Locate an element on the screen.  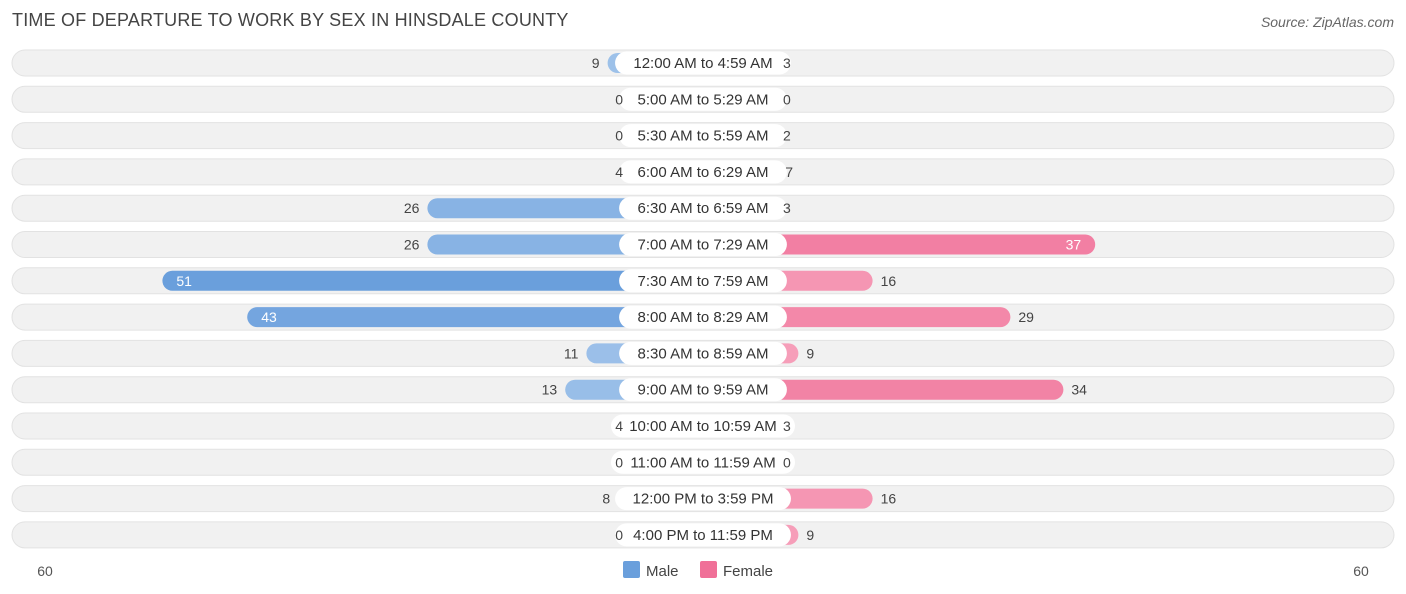
category-label: 4:00 PM to 11:59 PM is located at coordinates (703, 535).